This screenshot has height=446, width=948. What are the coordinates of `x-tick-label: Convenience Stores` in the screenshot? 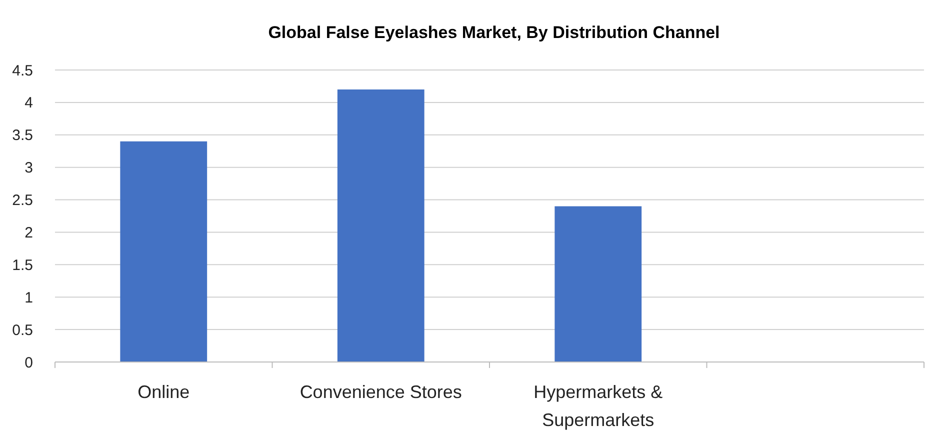 It's located at (381, 392).